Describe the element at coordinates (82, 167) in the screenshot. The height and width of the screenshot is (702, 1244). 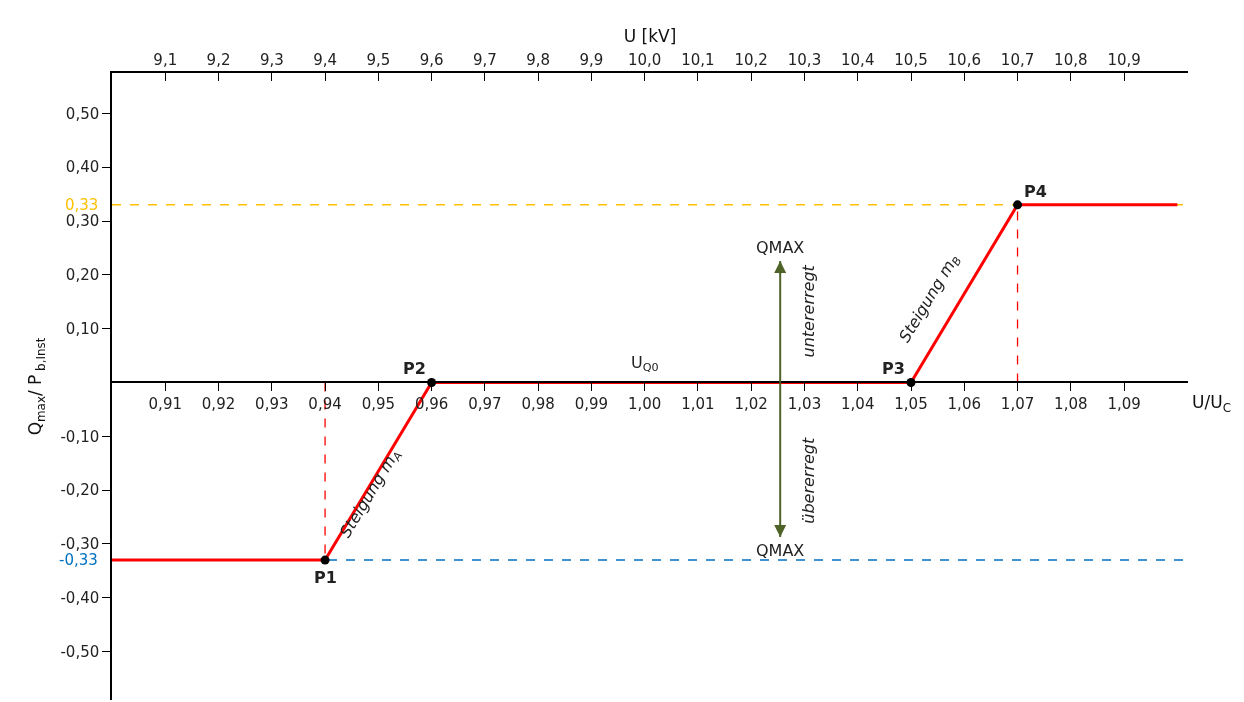
I see `y-tick-label: 0,40` at that location.